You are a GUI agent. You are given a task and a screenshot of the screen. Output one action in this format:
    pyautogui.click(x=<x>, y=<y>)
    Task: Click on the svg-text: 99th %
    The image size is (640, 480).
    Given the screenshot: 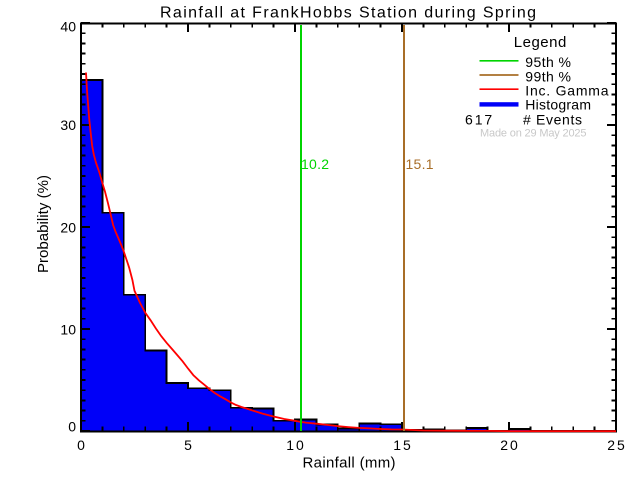 What is the action you would take?
    pyautogui.click(x=548, y=77)
    